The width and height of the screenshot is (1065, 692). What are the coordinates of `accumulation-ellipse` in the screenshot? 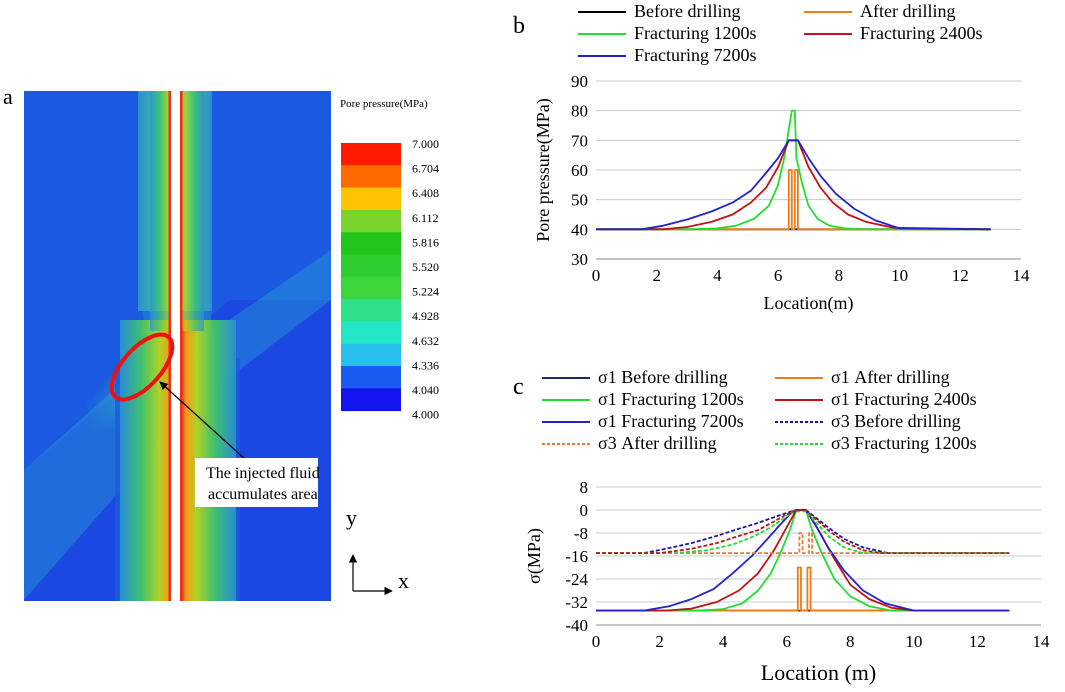 It's located at (142, 367).